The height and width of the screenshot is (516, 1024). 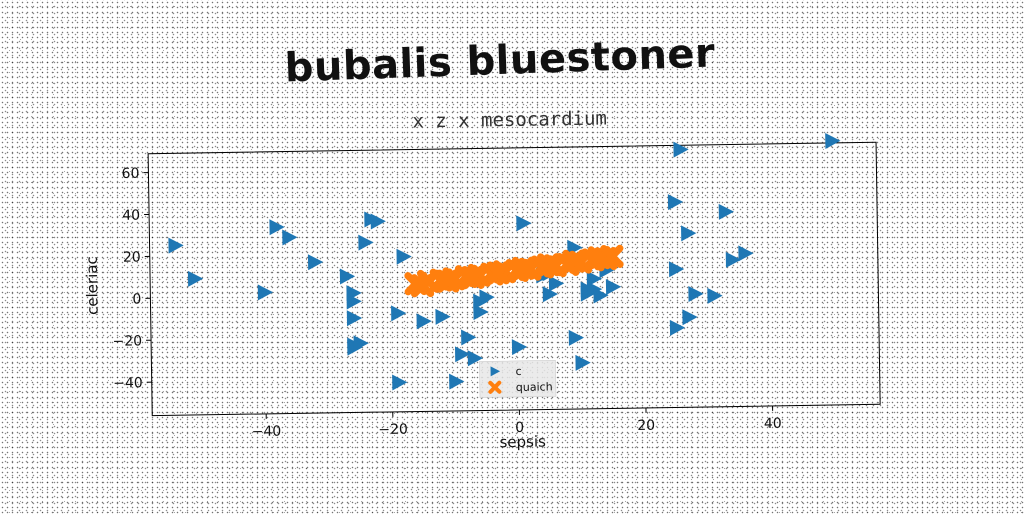 I want to click on y-tick-label: −40, so click(x=128, y=383).